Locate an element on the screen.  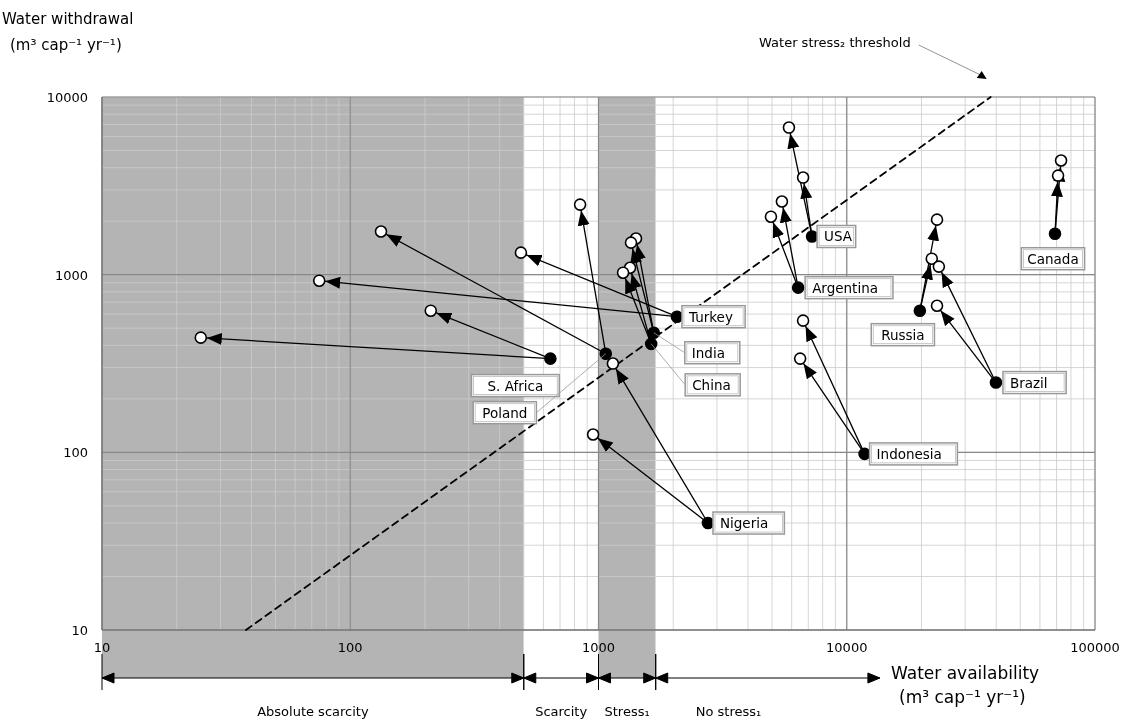
annotation: China is located at coordinates (711, 384).